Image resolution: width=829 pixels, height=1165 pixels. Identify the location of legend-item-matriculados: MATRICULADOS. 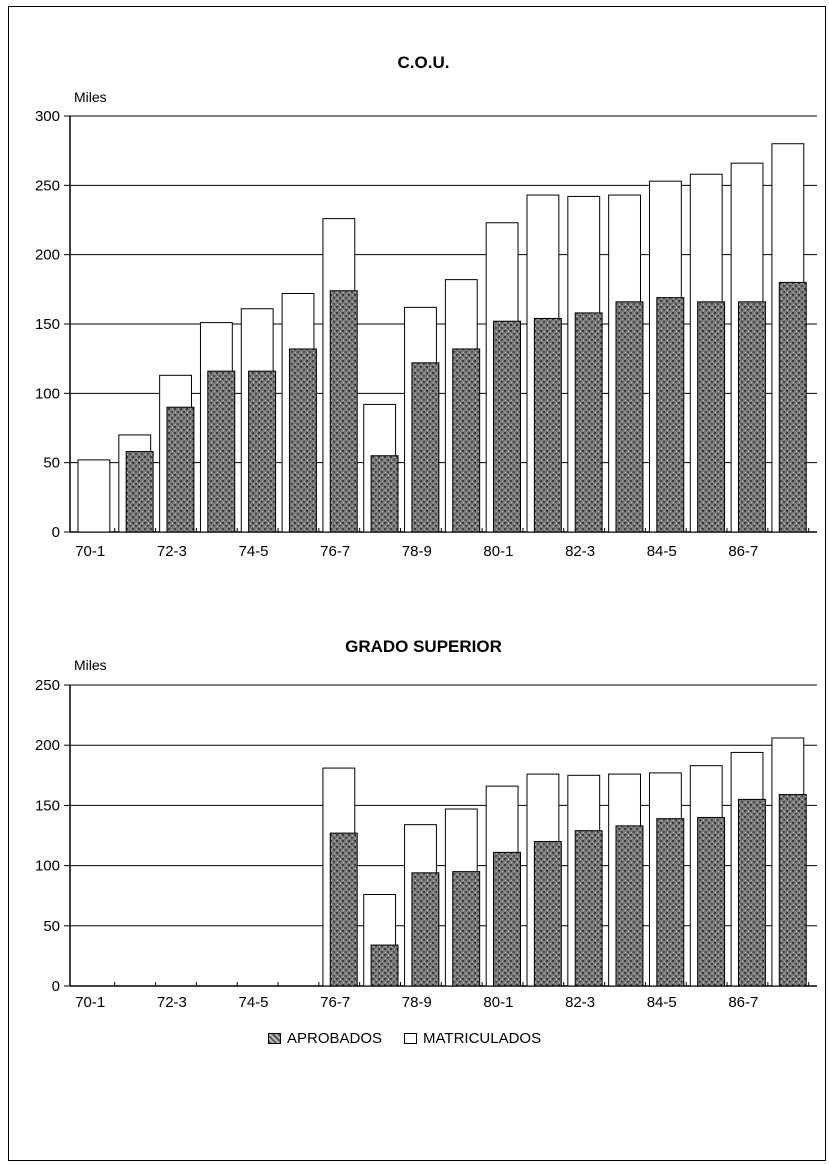
(472, 1038).